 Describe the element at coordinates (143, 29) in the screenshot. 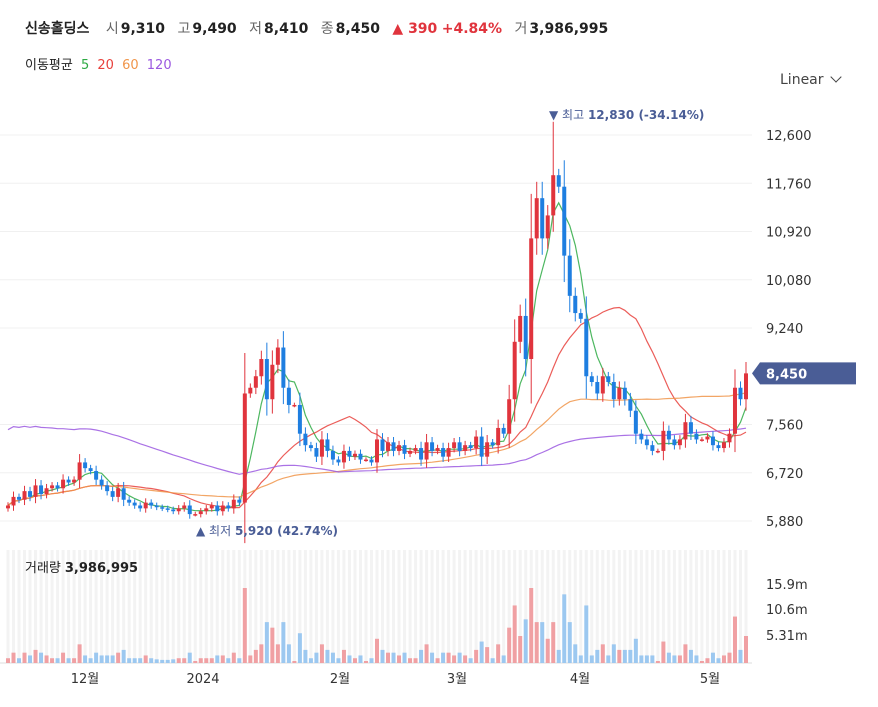

I see `open-value: 9,310` at that location.